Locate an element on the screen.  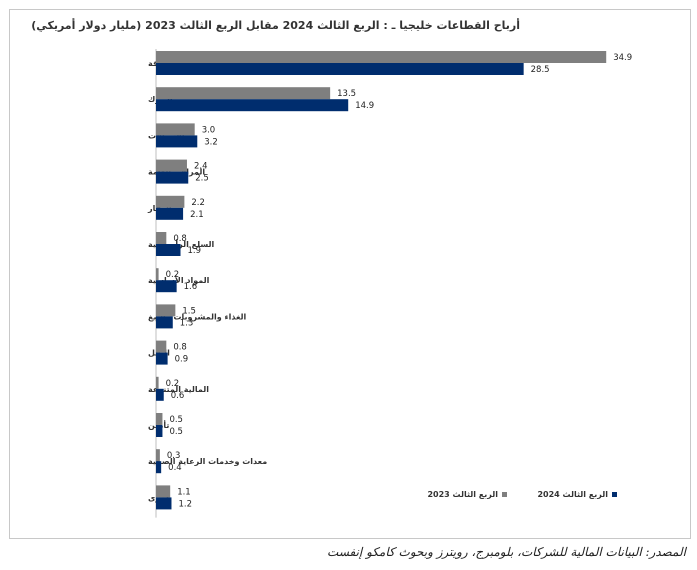
data-label: 14.9 is located at coordinates (364, 106).